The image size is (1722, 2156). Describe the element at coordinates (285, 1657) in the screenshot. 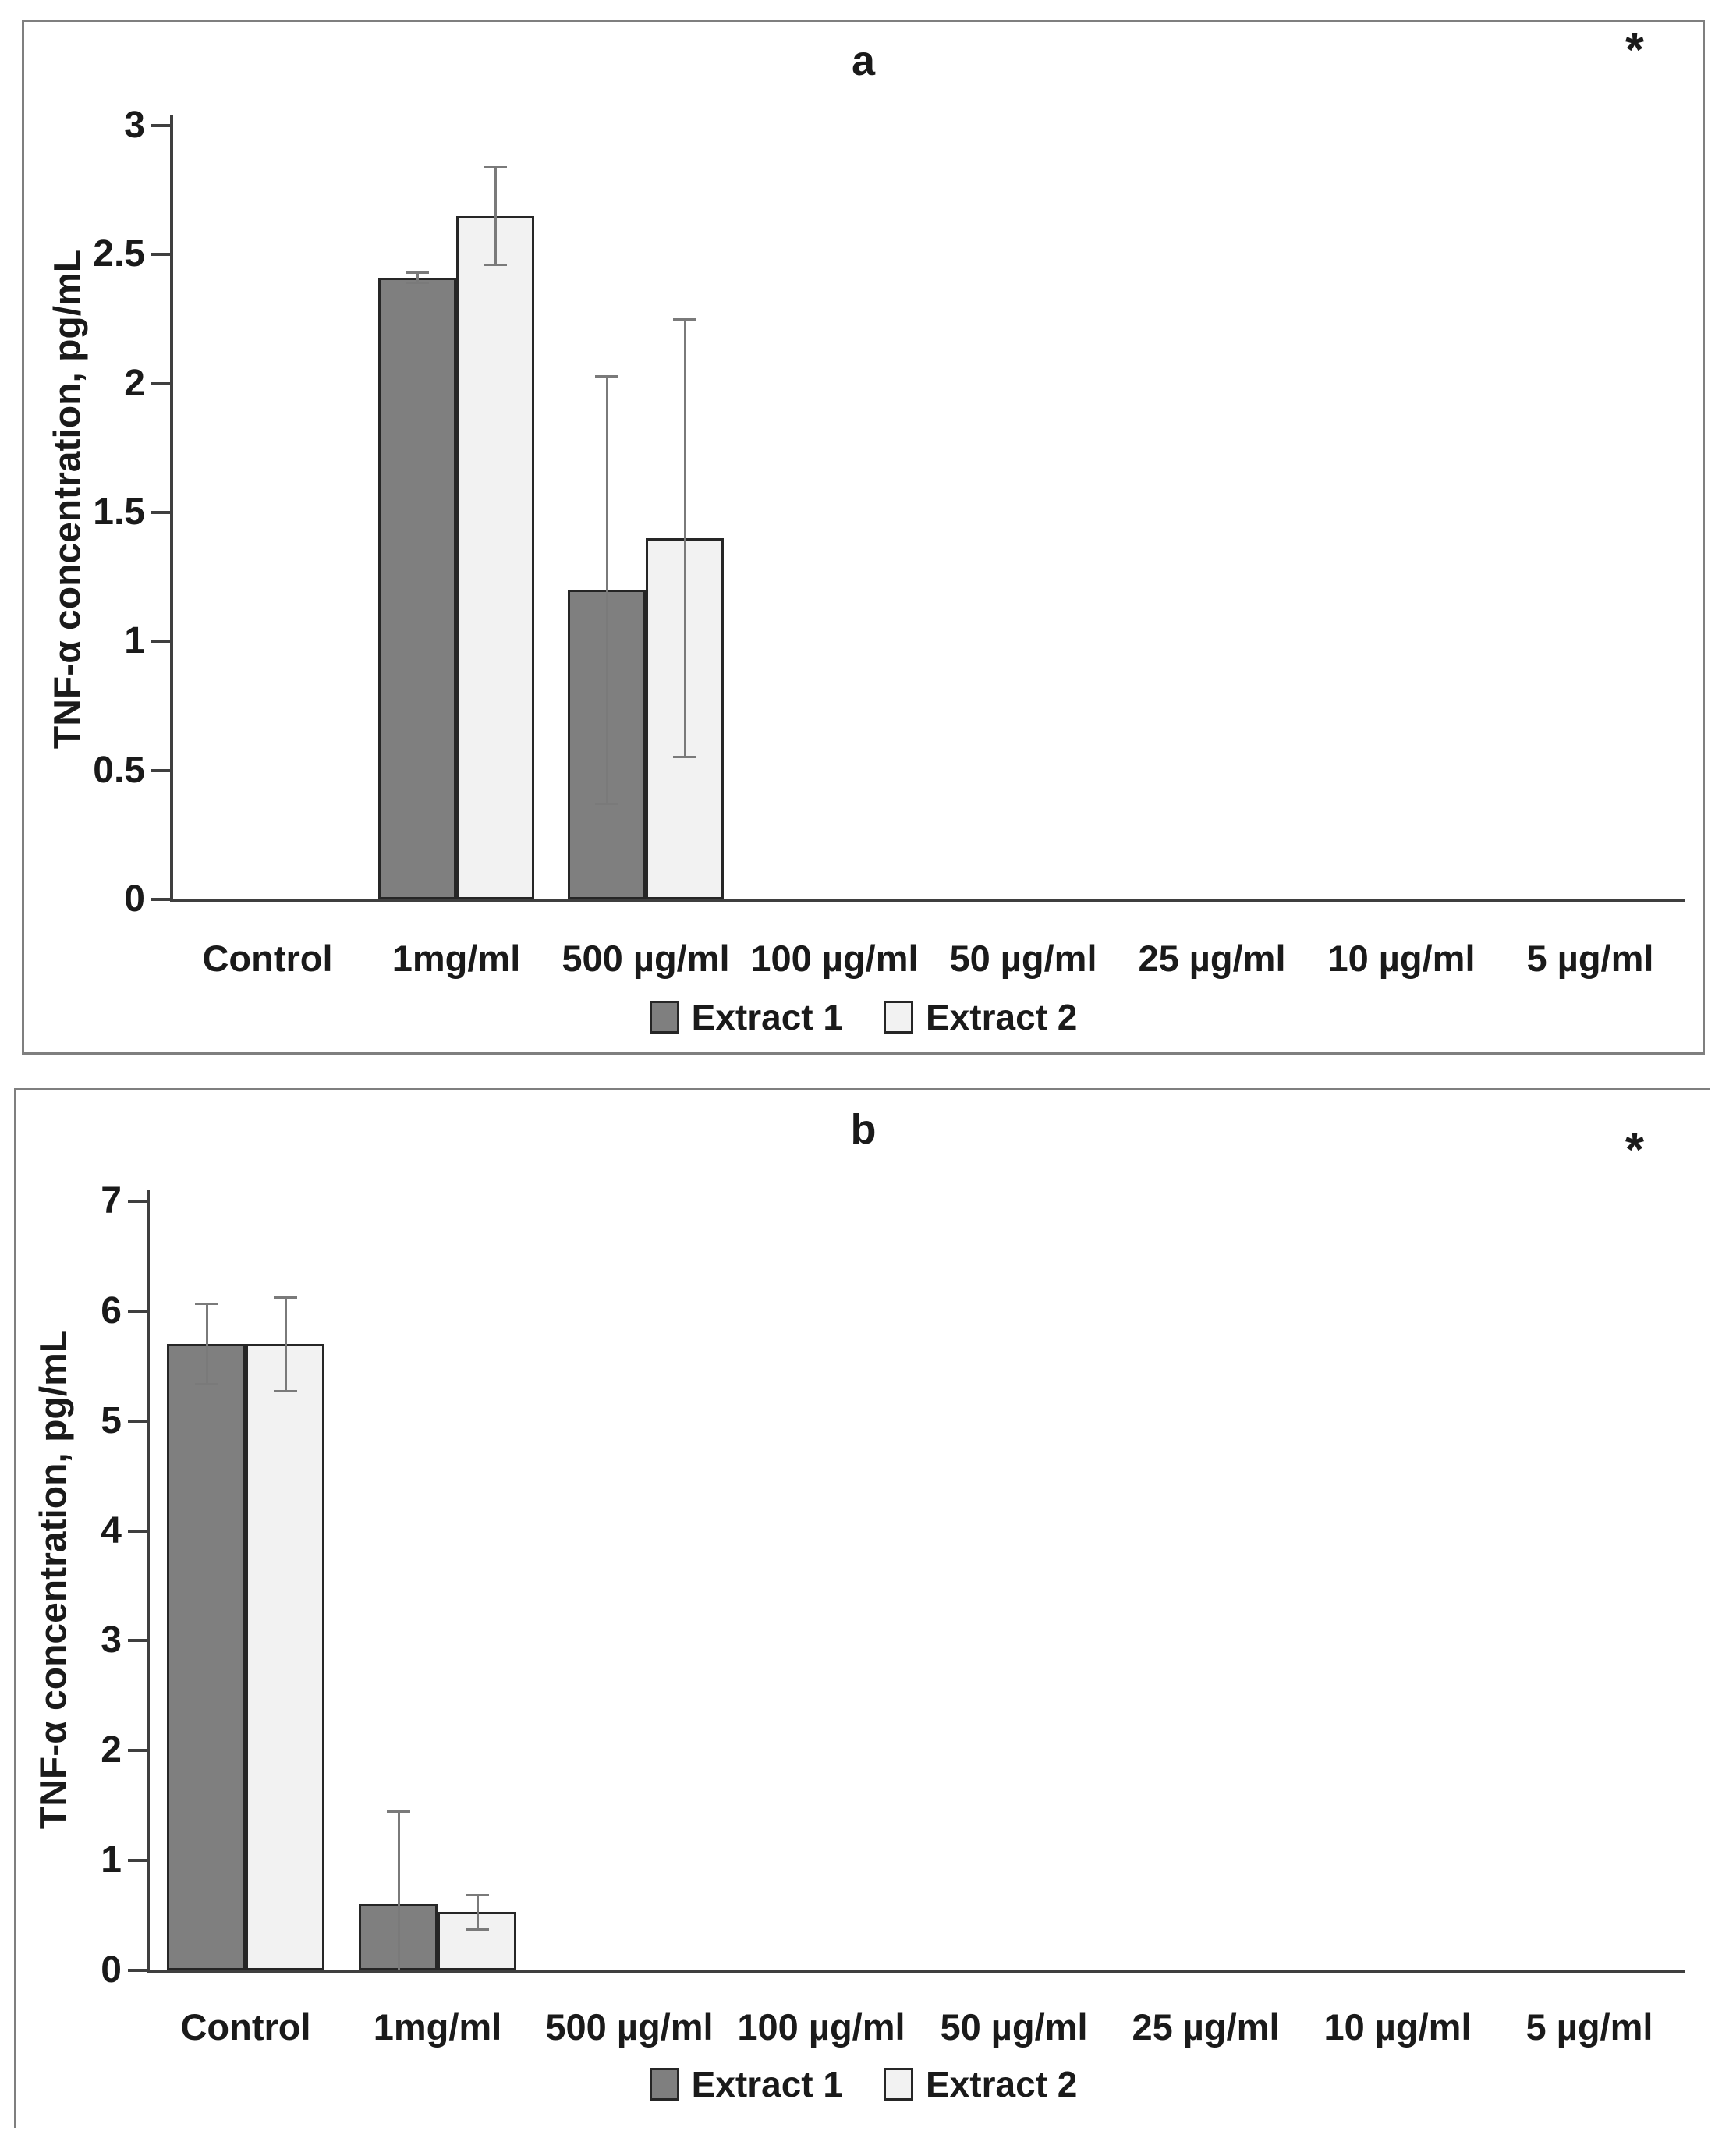

I see `bar-extract-2-control` at that location.